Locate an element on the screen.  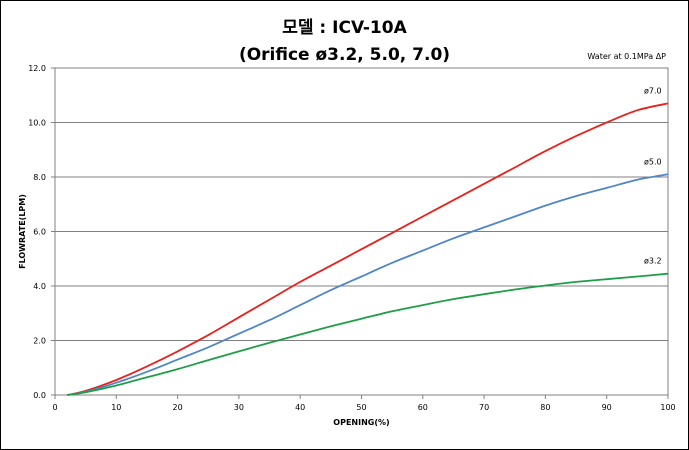
x-tick-label: 30 is located at coordinates (239, 407).